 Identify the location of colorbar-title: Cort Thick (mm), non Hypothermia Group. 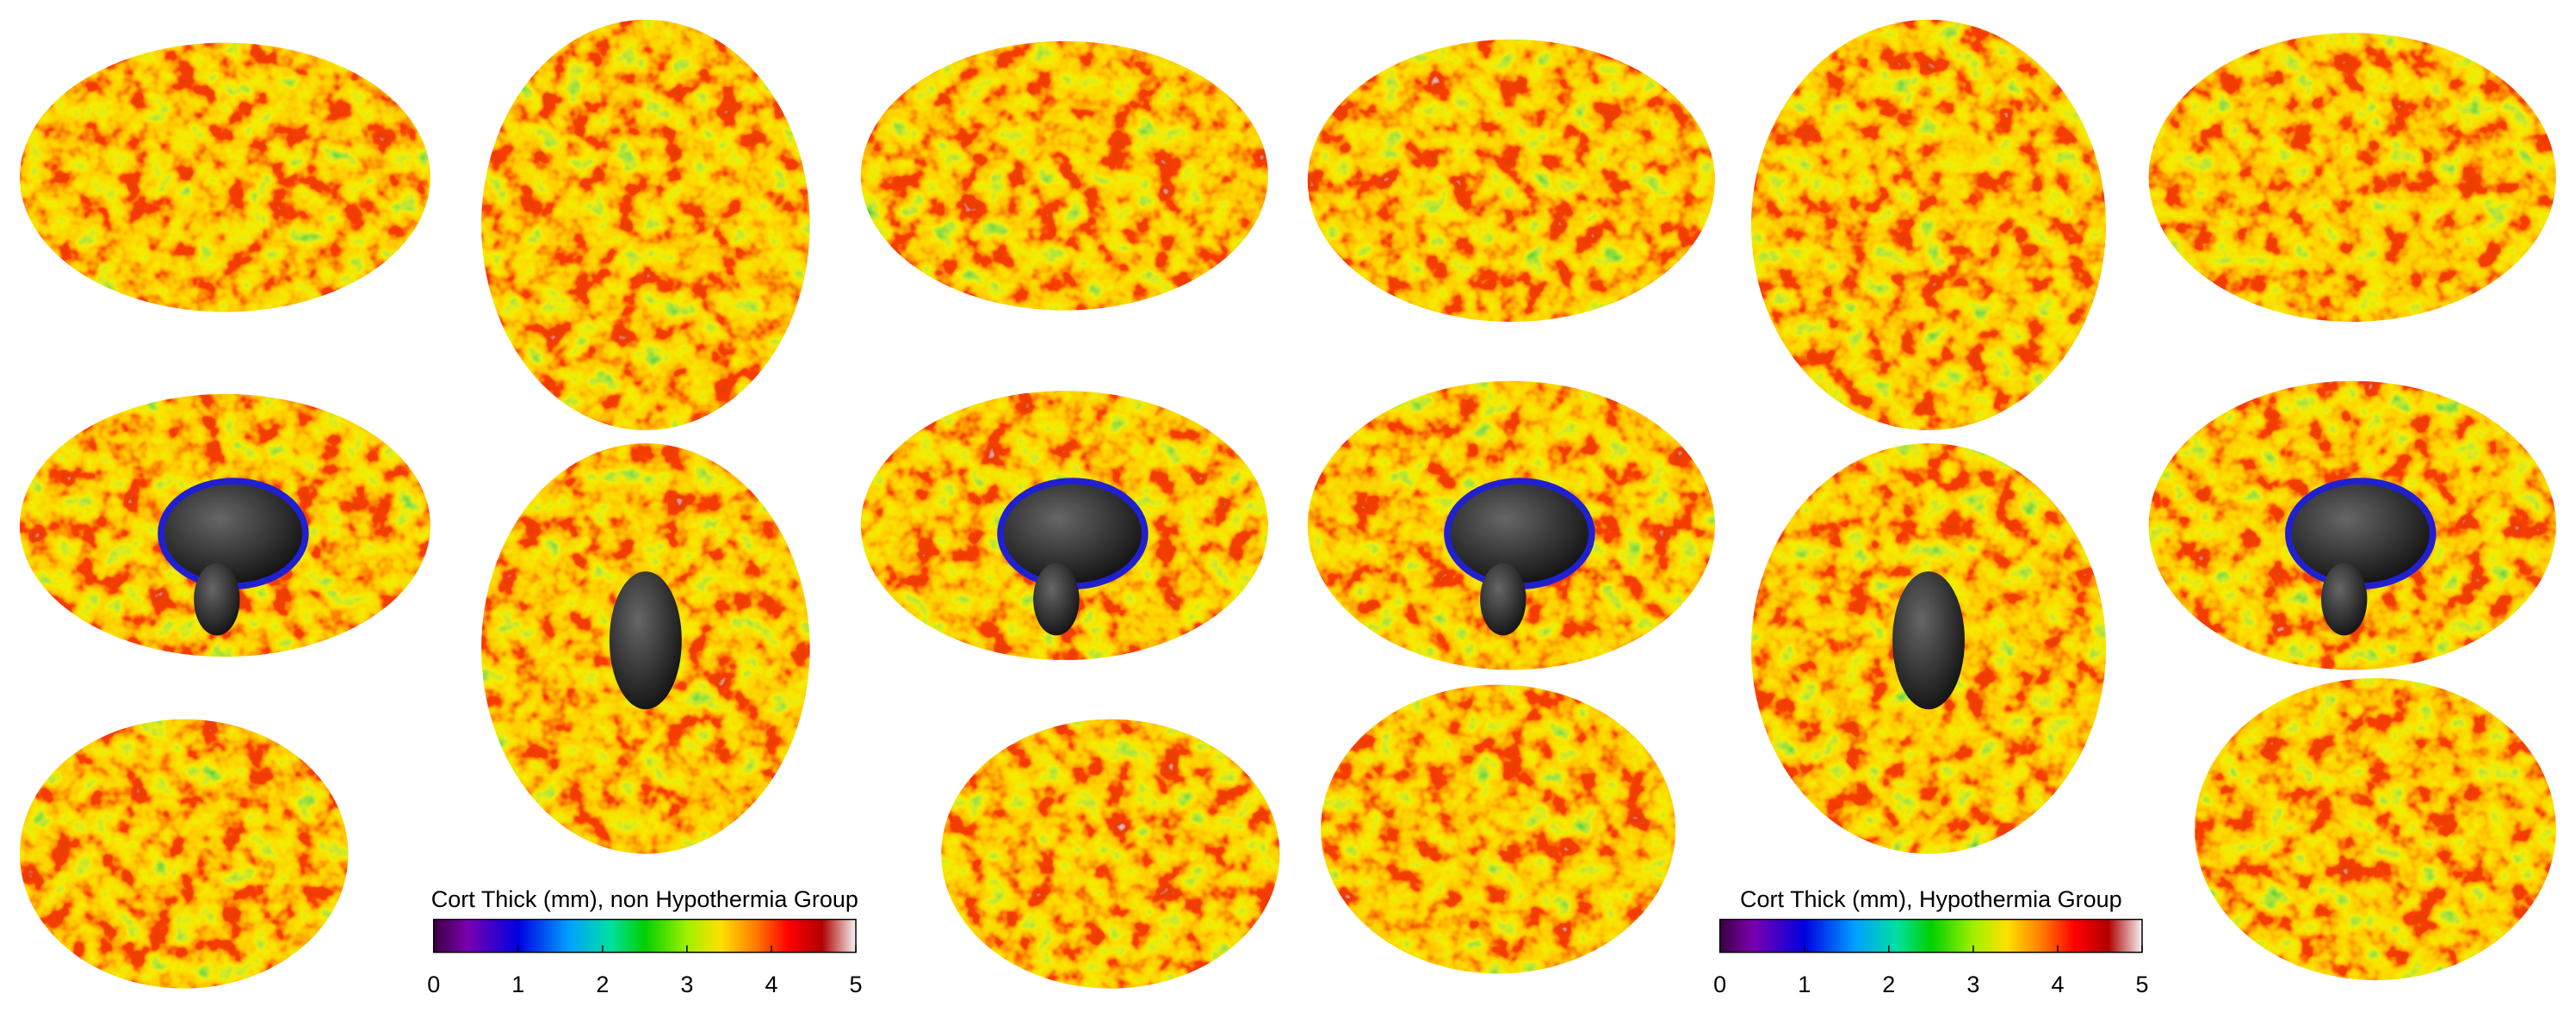
(644, 899).